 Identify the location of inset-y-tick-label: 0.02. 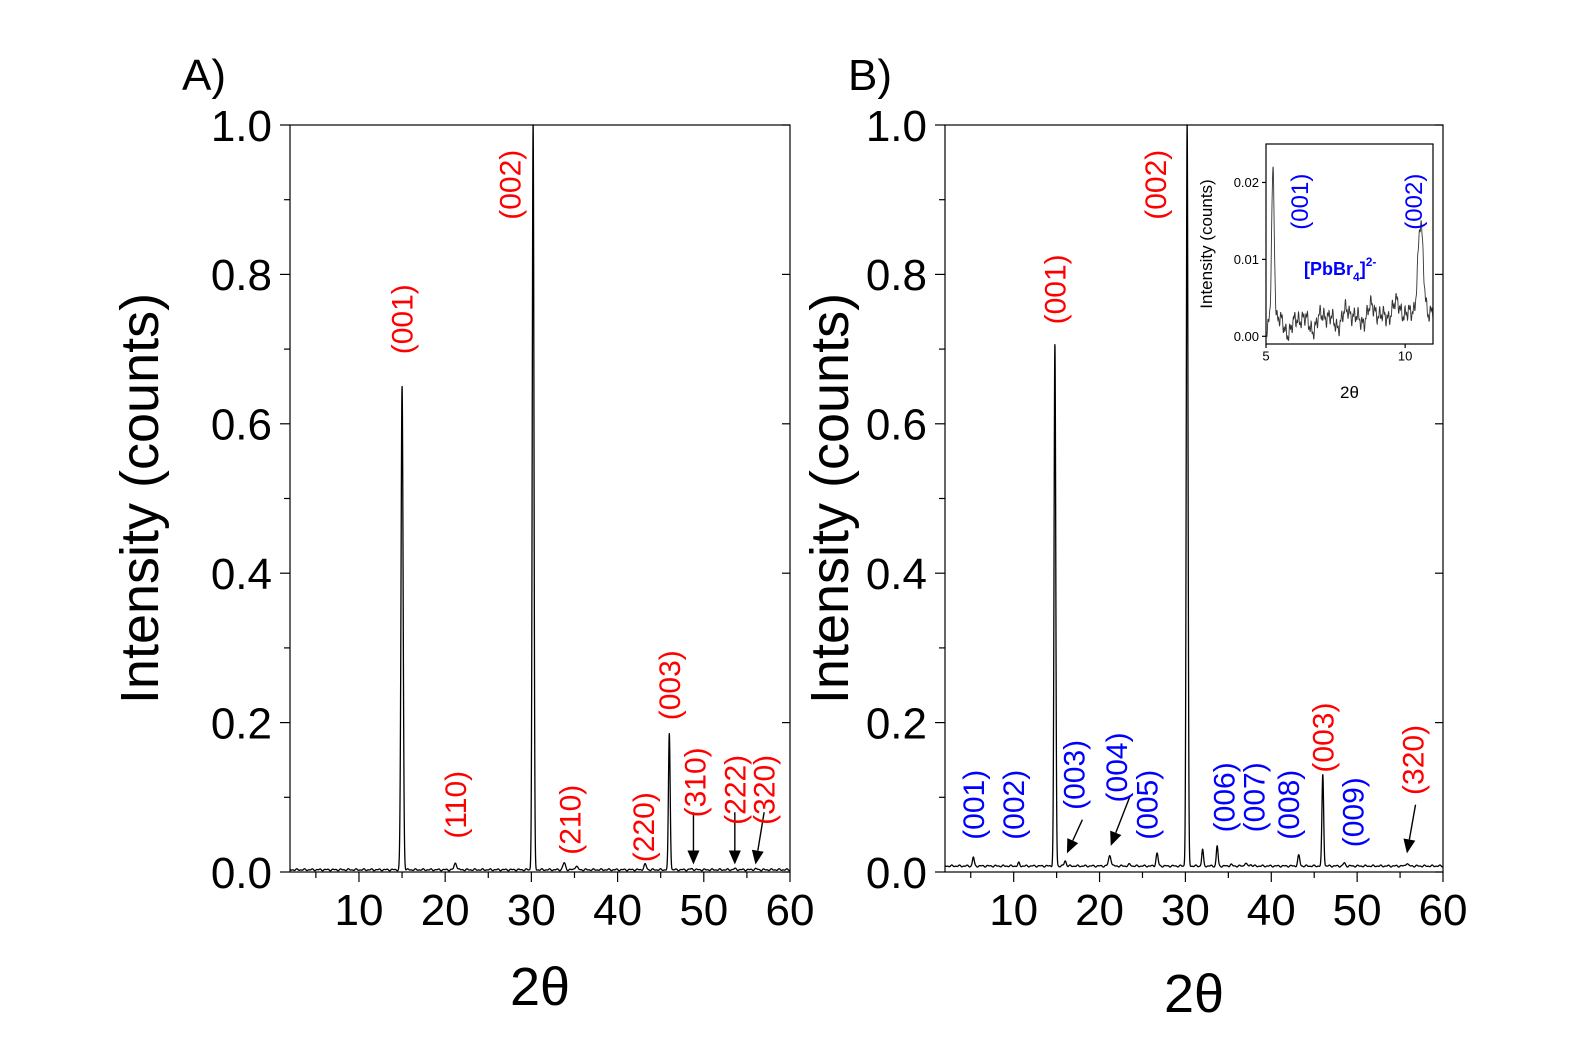
(1246, 182).